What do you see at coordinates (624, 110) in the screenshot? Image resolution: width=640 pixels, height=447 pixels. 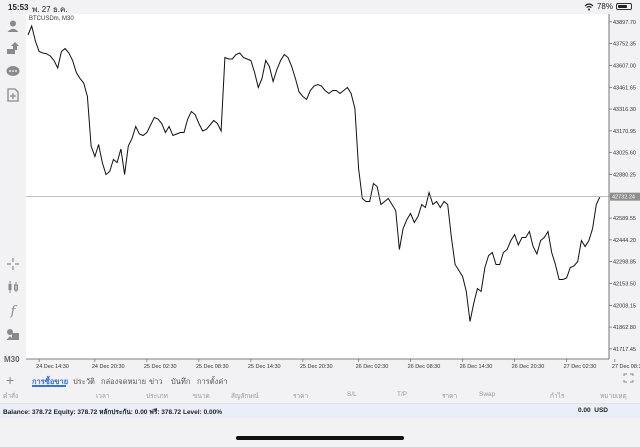 I see `y-tick-label: 43316.30` at bounding box center [624, 110].